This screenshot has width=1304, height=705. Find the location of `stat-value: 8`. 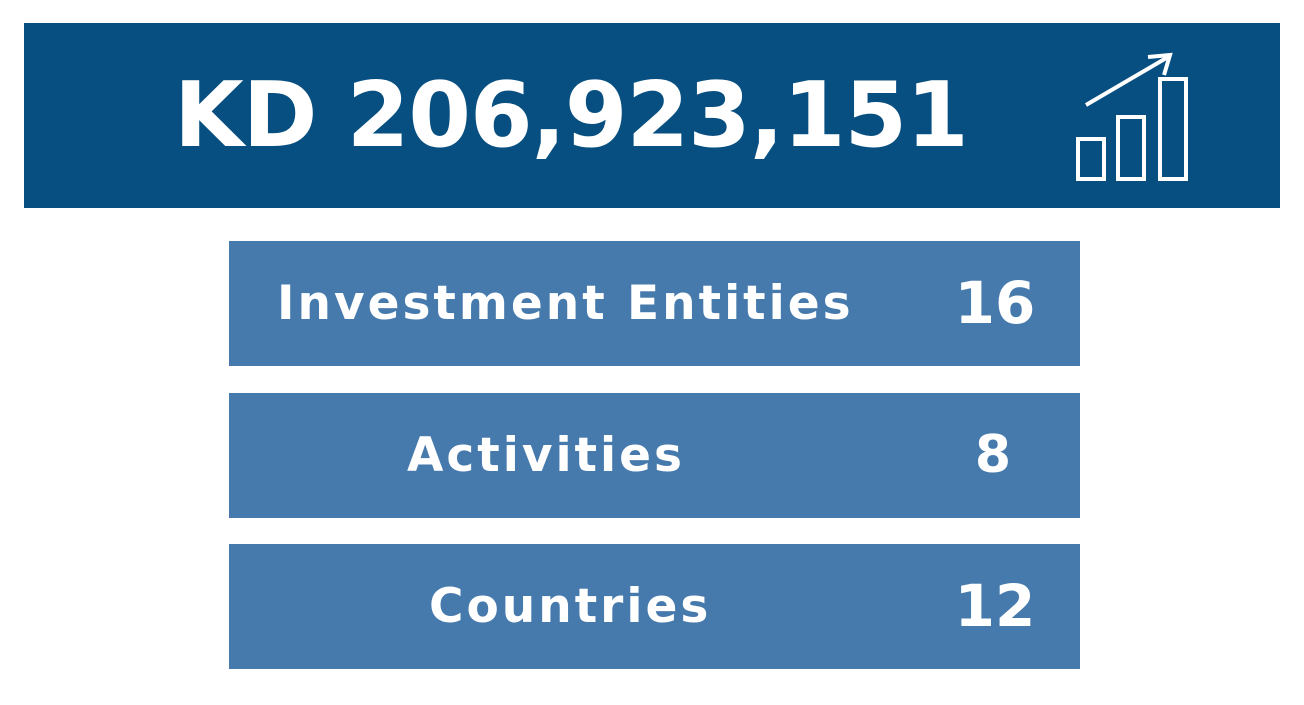

stat-value: 8 is located at coordinates (993, 455).